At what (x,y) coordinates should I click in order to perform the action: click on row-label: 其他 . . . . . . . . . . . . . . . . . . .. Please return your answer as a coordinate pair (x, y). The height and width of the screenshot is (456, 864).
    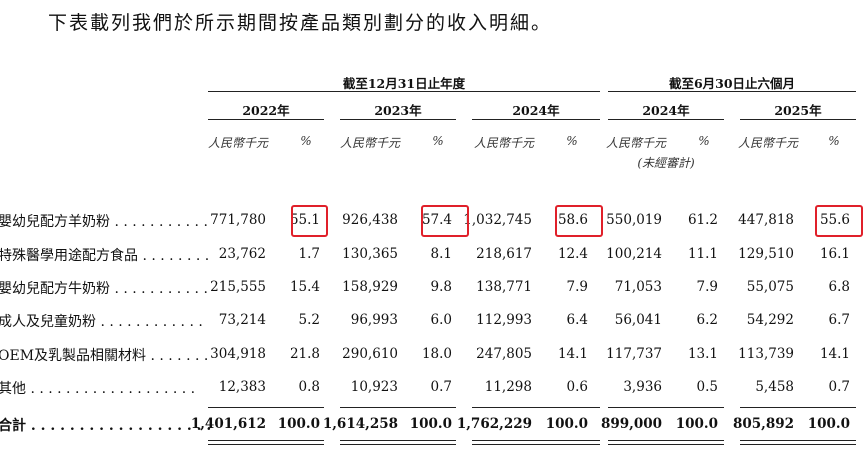
    Looking at the image, I should click on (98, 389).